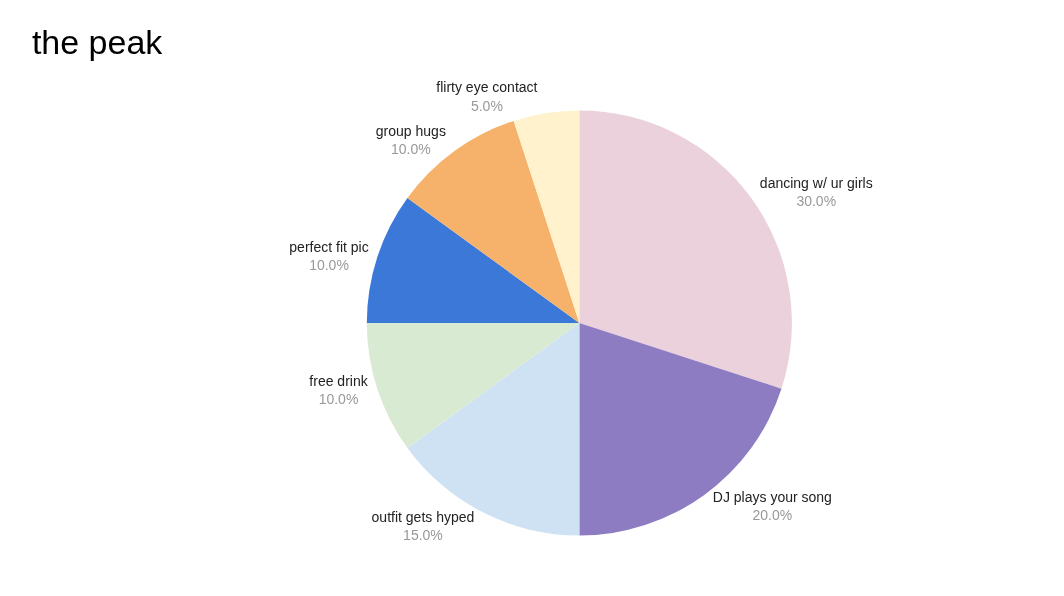 Image resolution: width=1064 pixels, height=596 pixels. What do you see at coordinates (410, 130) in the screenshot?
I see `slice-label: group hugs` at bounding box center [410, 130].